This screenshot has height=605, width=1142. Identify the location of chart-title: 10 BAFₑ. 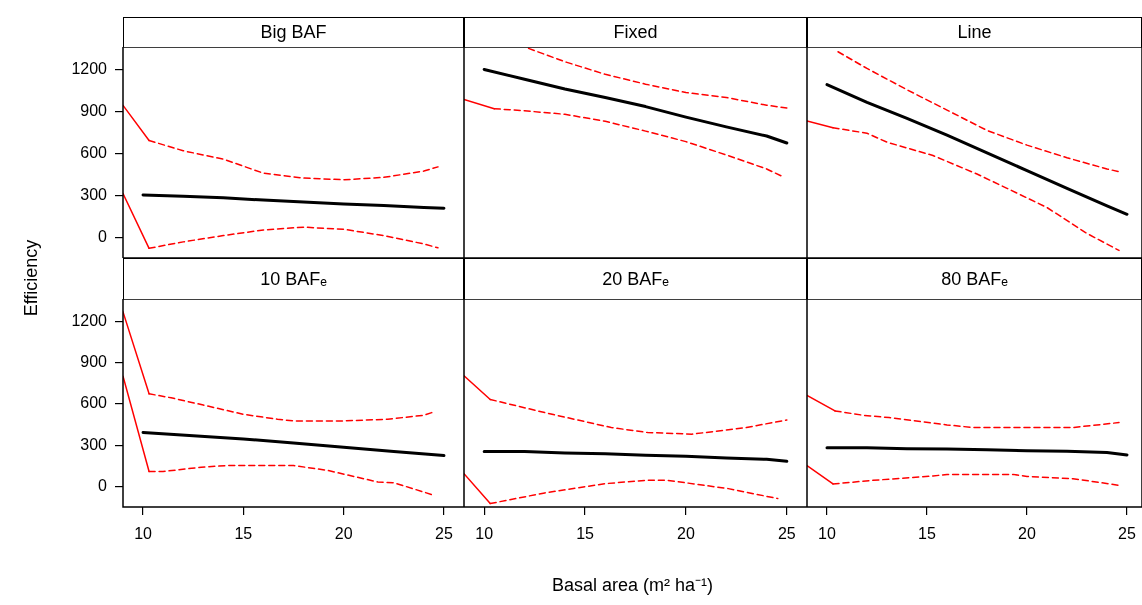
(293, 278).